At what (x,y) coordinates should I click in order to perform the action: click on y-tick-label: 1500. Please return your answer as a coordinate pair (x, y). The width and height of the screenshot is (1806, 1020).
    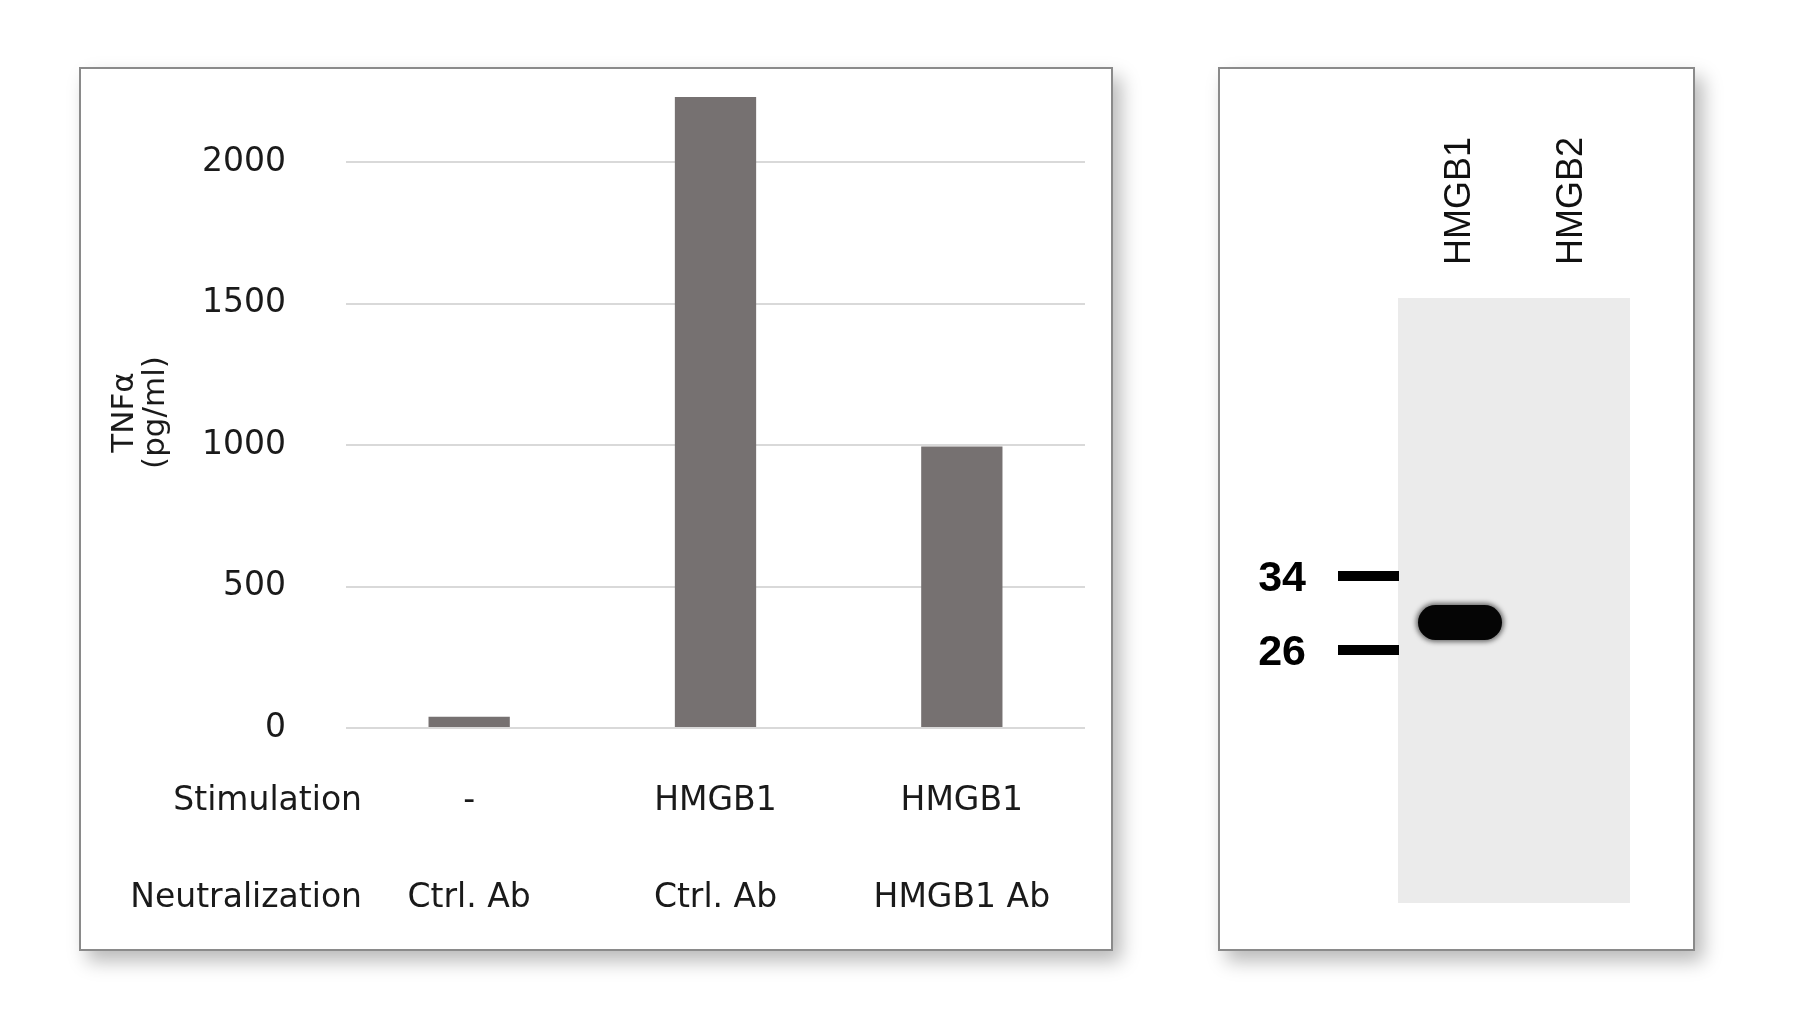
    Looking at the image, I should click on (244, 301).